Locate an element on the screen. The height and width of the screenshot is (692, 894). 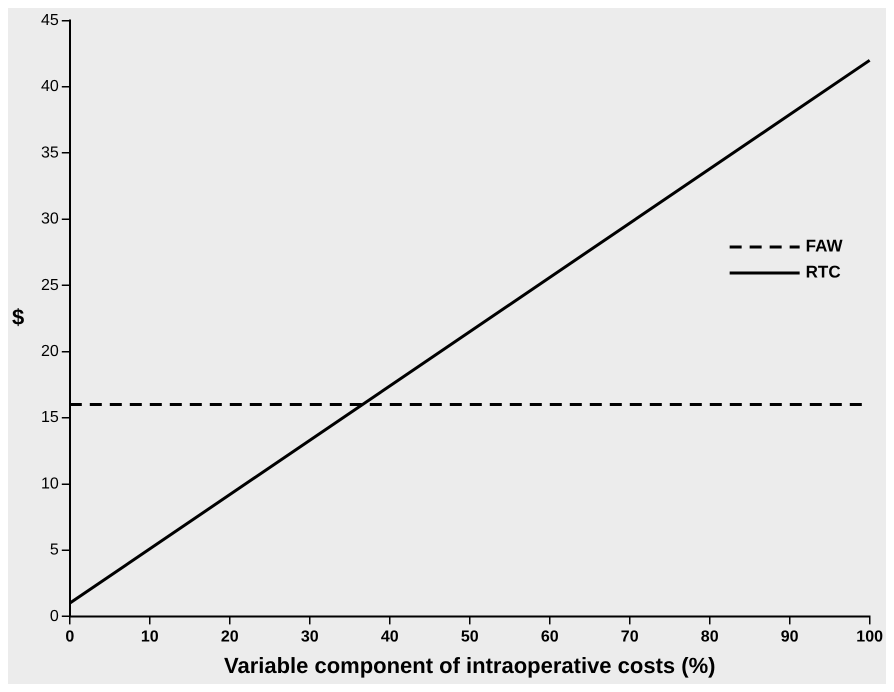
y-tick-label: 0 is located at coordinates (54, 616).